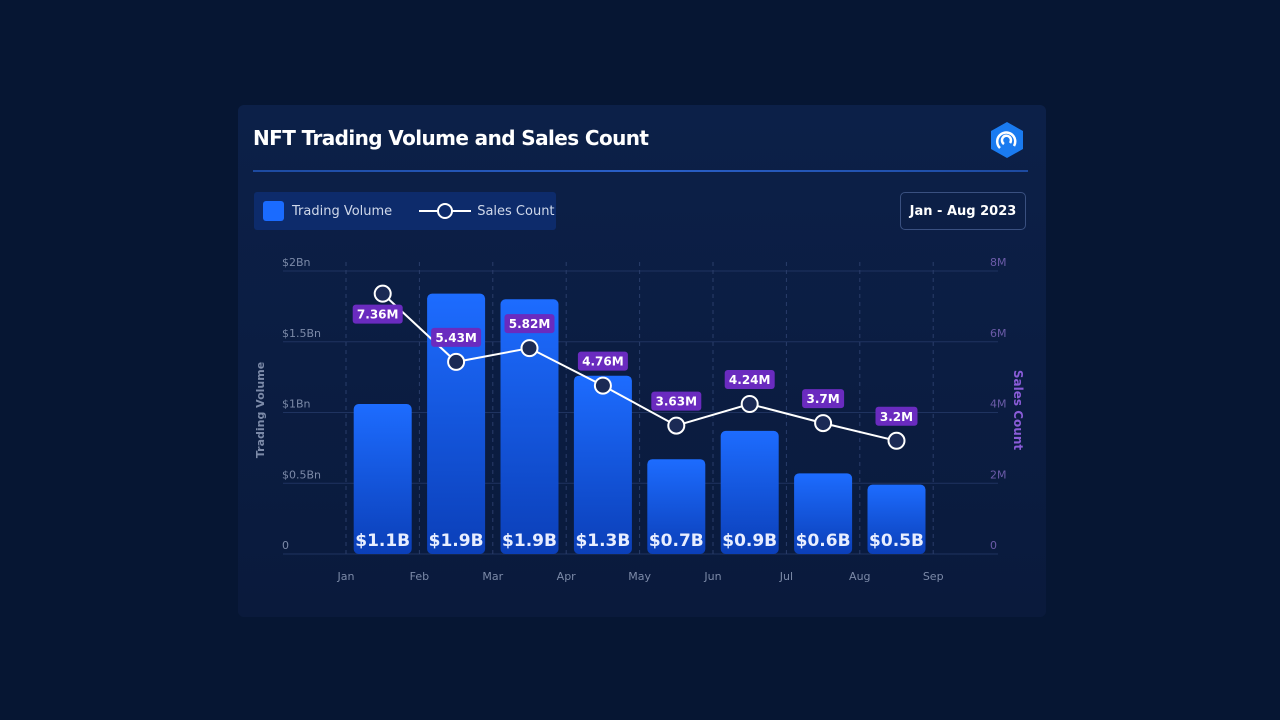 Image resolution: width=1280 pixels, height=720 pixels. Describe the element at coordinates (998, 262) in the screenshot. I see `y2-tick-label: 8M` at that location.